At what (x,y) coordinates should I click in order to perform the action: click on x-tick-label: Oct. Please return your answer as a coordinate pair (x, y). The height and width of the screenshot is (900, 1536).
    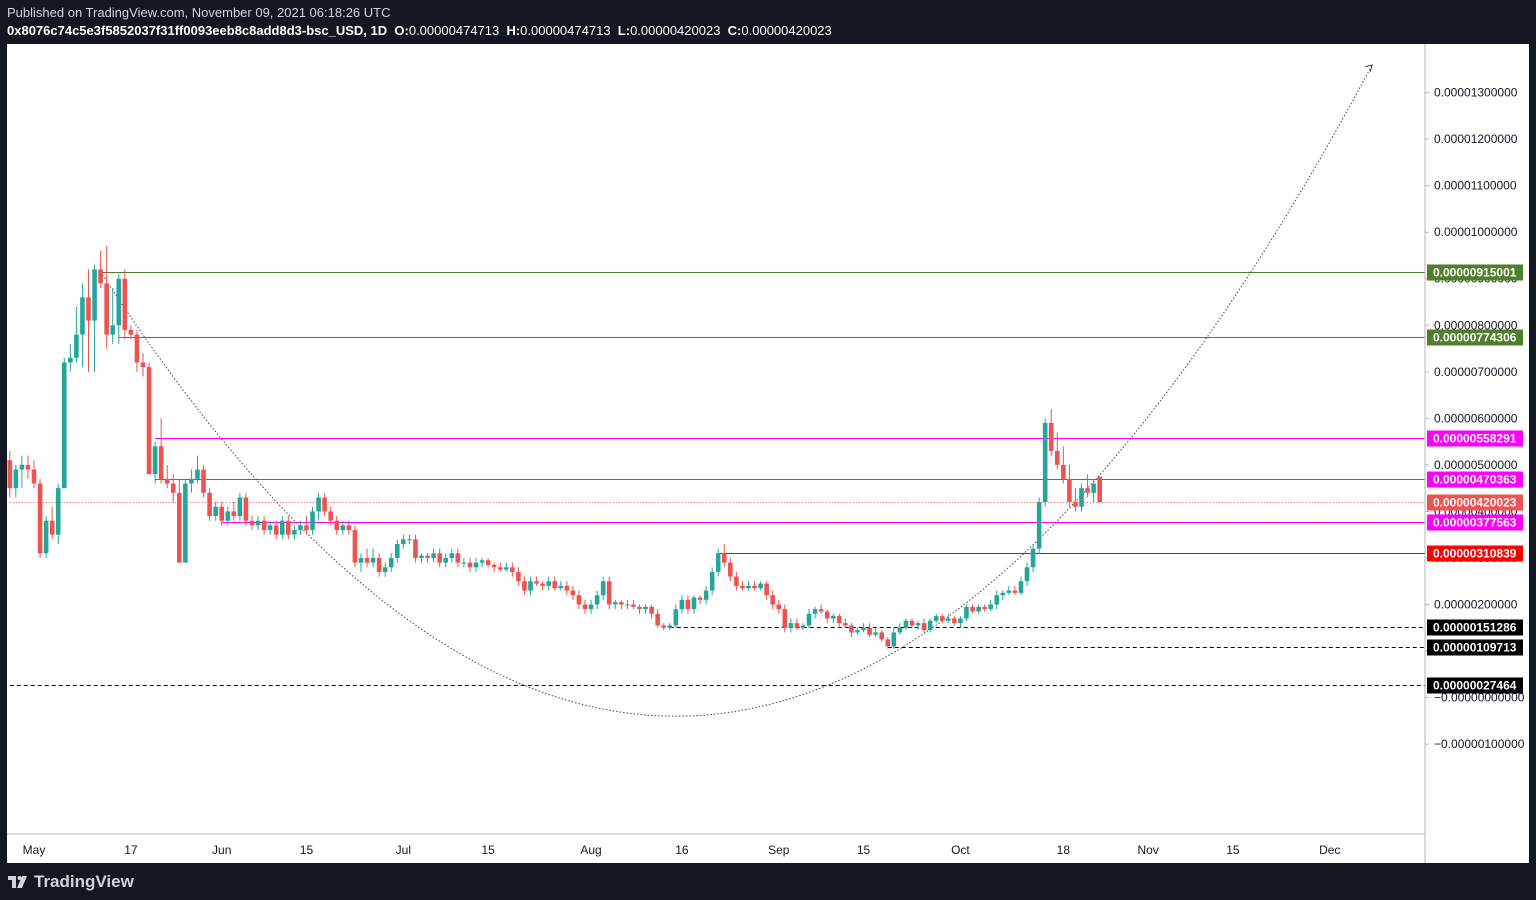
    Looking at the image, I should click on (960, 850).